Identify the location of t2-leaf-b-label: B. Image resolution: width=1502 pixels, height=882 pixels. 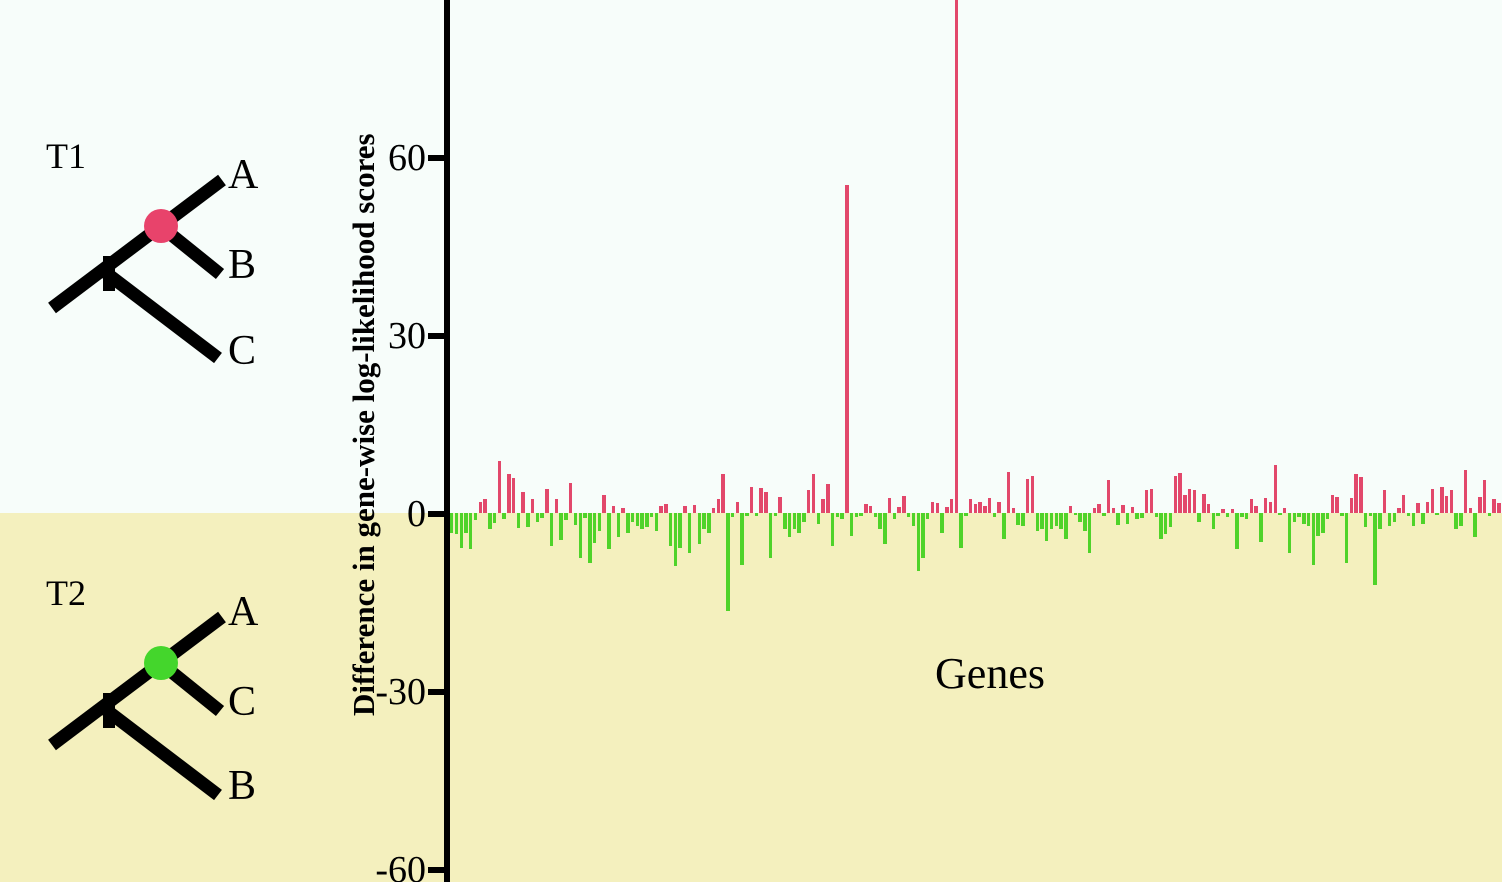
(242, 786).